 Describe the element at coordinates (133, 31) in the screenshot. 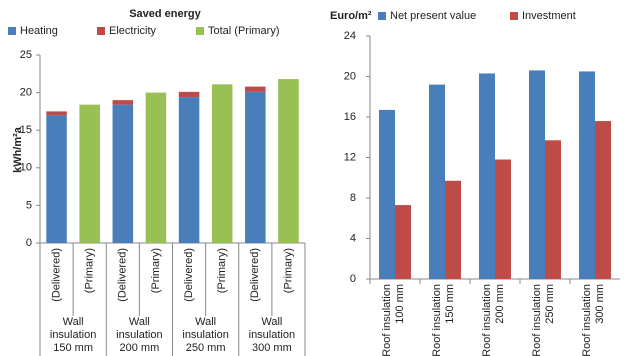

I see `legend-label: Electricity` at that location.